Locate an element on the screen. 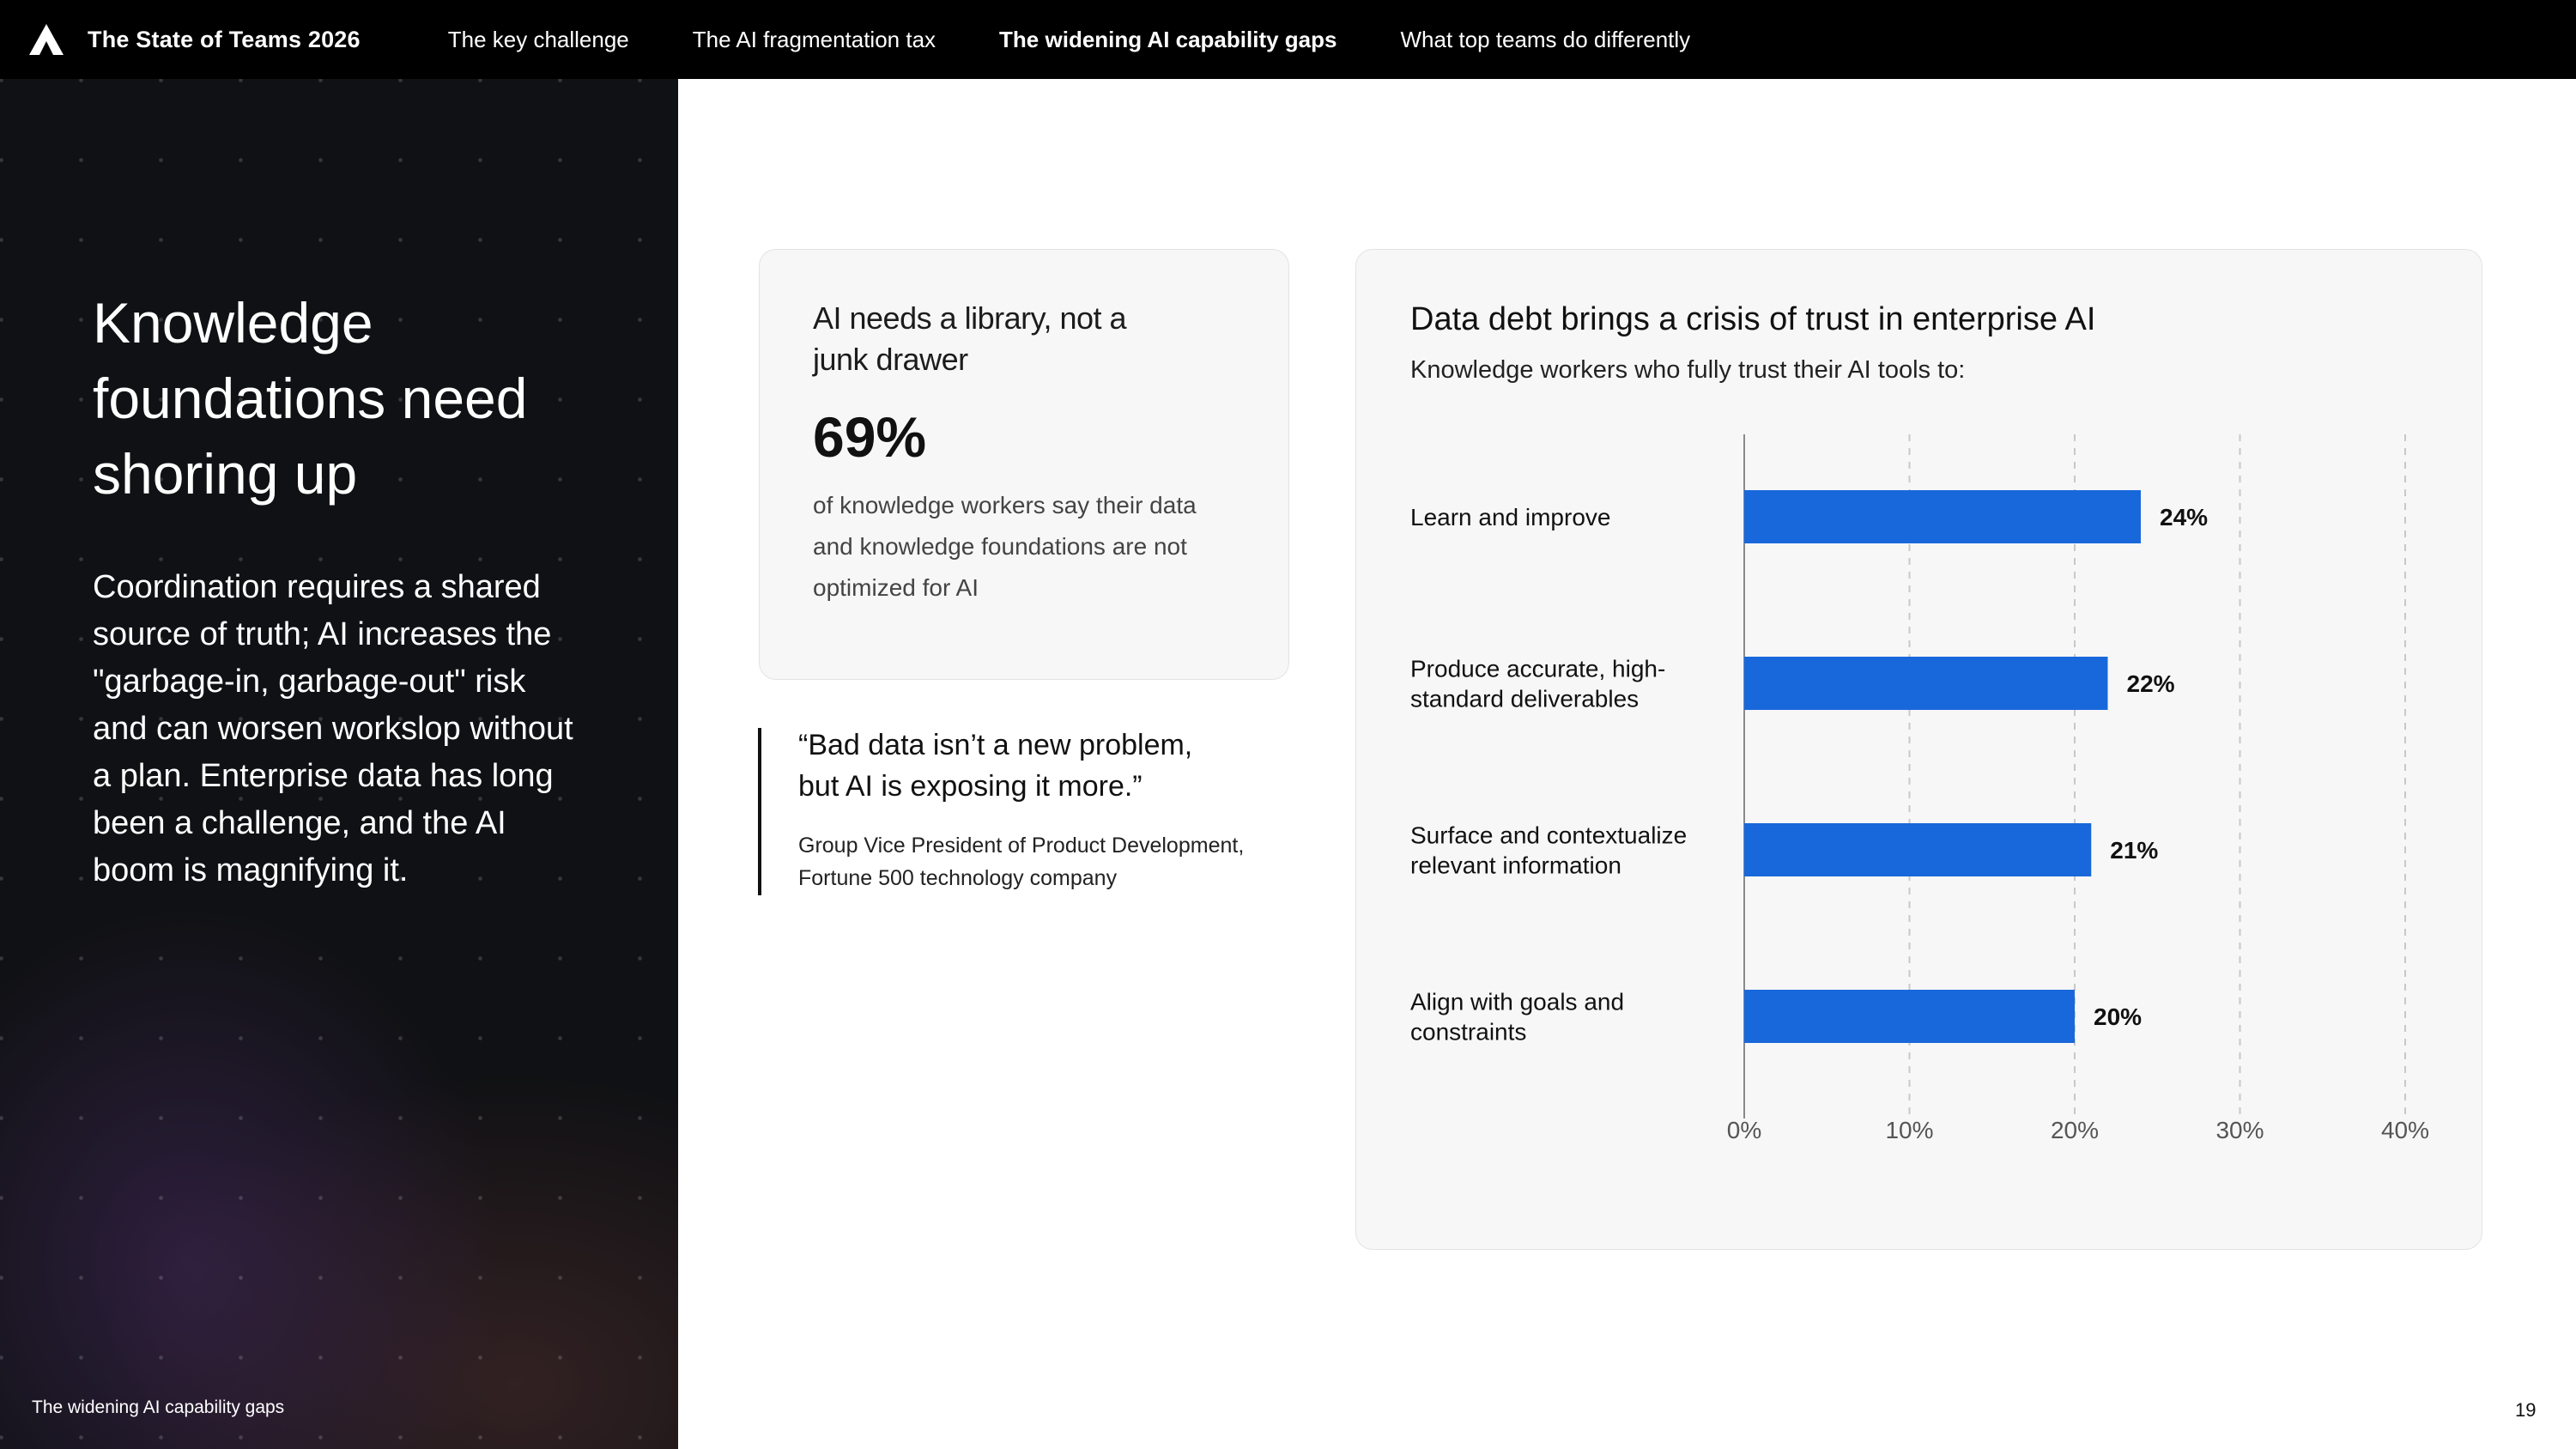  stat-value: 69% is located at coordinates (870, 437).